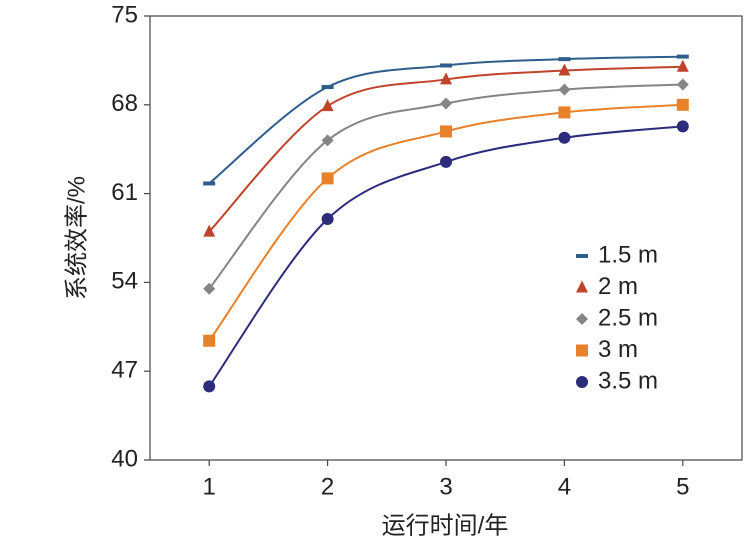 The image size is (752, 549). I want to click on legend-label: 3 m, so click(618, 349).